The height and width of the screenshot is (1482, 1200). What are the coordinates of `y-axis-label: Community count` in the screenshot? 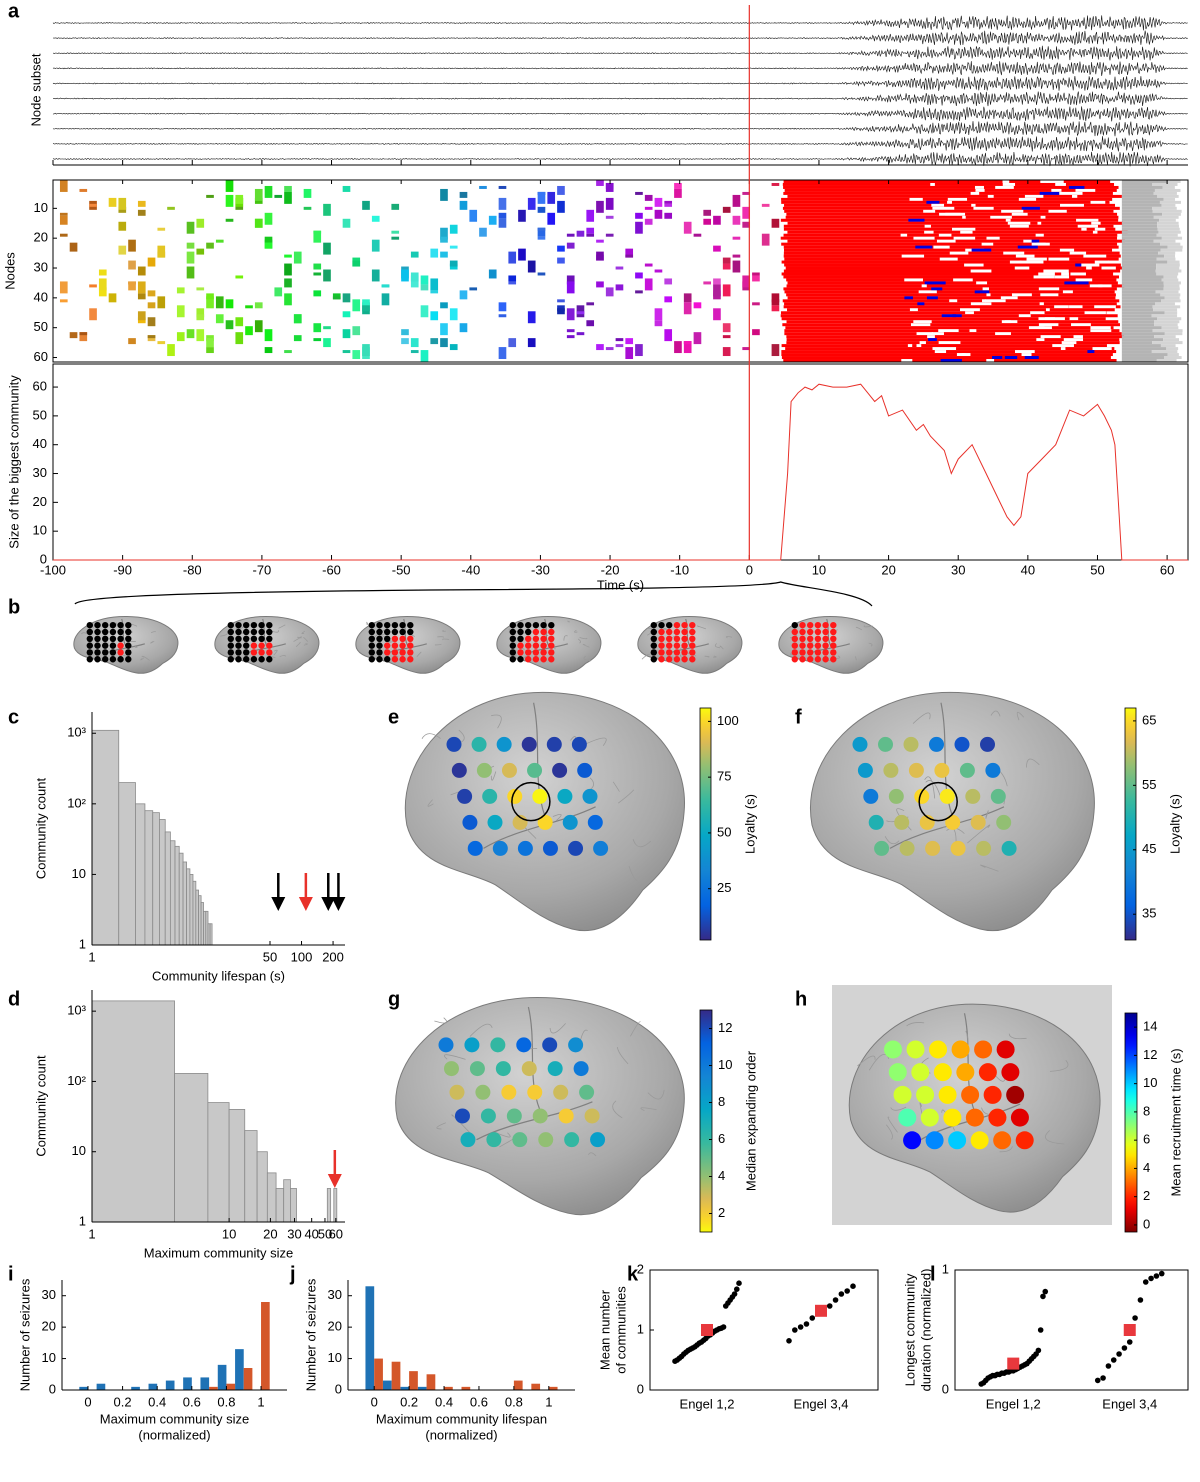 It's located at (40, 829).